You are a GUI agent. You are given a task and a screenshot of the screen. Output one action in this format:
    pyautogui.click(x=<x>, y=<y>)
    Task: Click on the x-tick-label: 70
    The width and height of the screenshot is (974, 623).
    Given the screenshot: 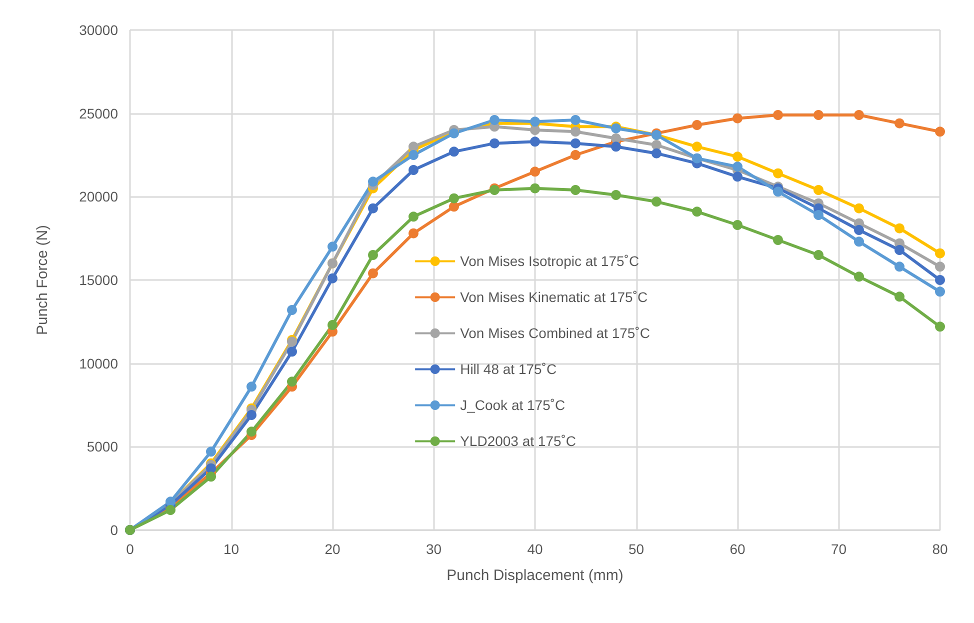 What is the action you would take?
    pyautogui.click(x=838, y=549)
    